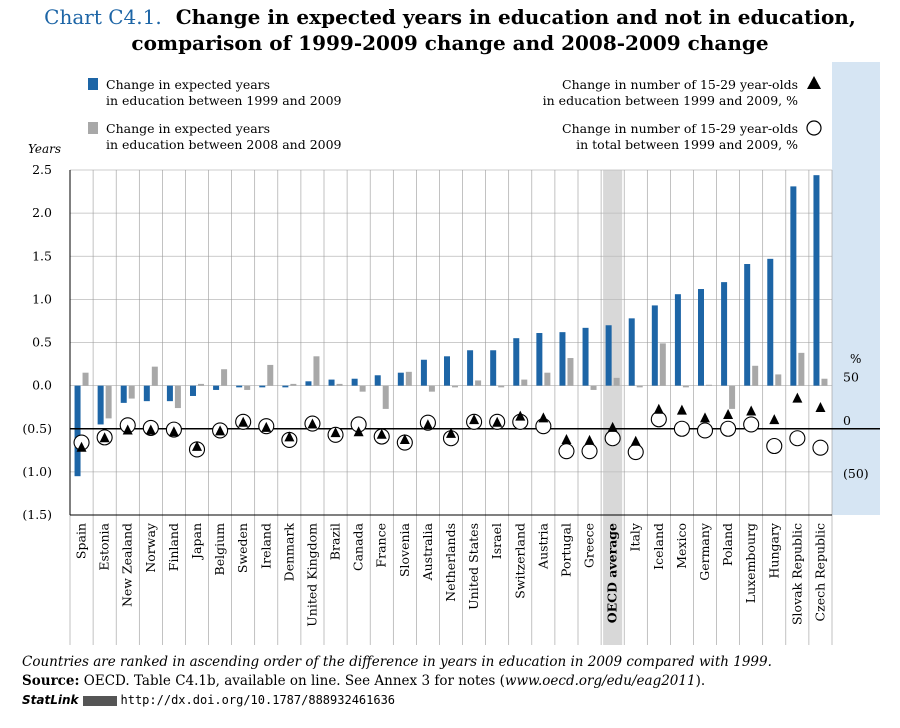 The image size is (900, 728). Describe the element at coordinates (750, 563) in the screenshot. I see `category-label: Luxembourg` at that location.